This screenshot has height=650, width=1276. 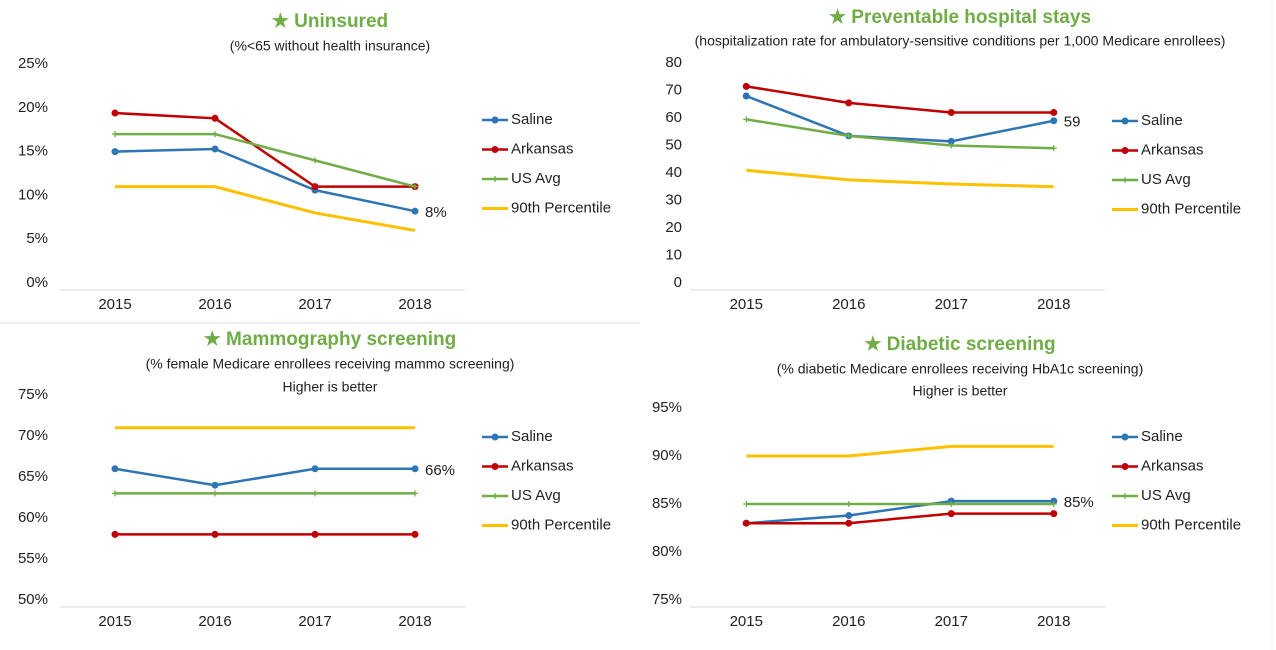 I want to click on chart-note: Higher is better, so click(x=960, y=391).